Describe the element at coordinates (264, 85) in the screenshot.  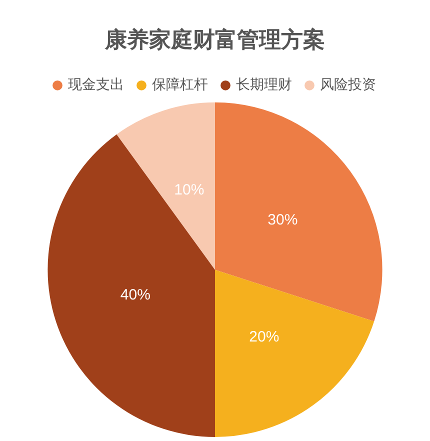
I see `legend-label: 长期理财` at that location.